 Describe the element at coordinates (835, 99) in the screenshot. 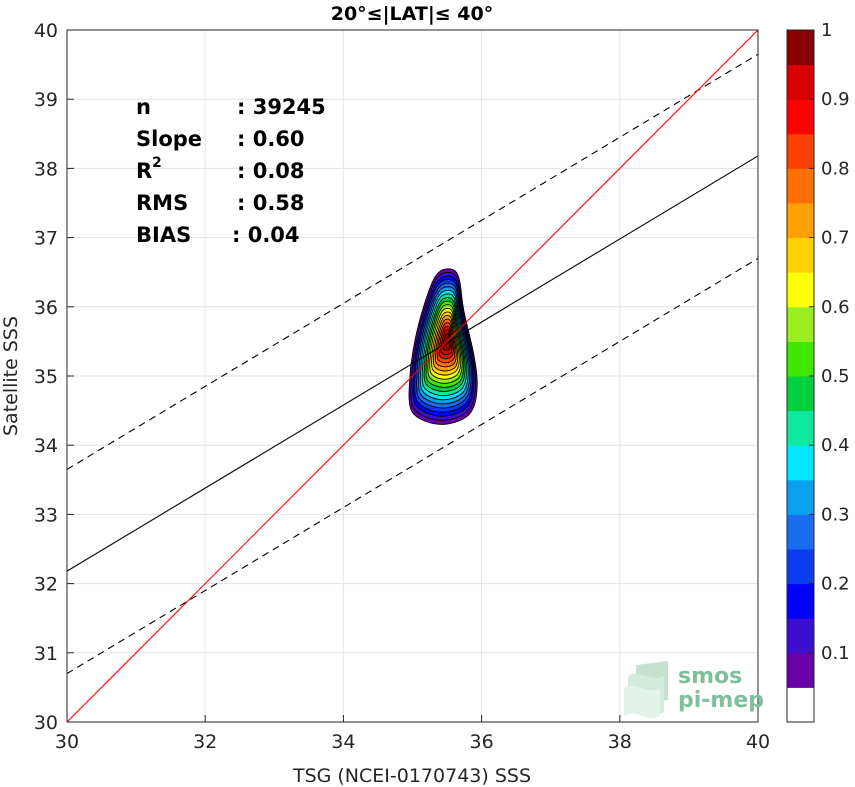

I see `colorbar-tick-label: 0.9` at that location.